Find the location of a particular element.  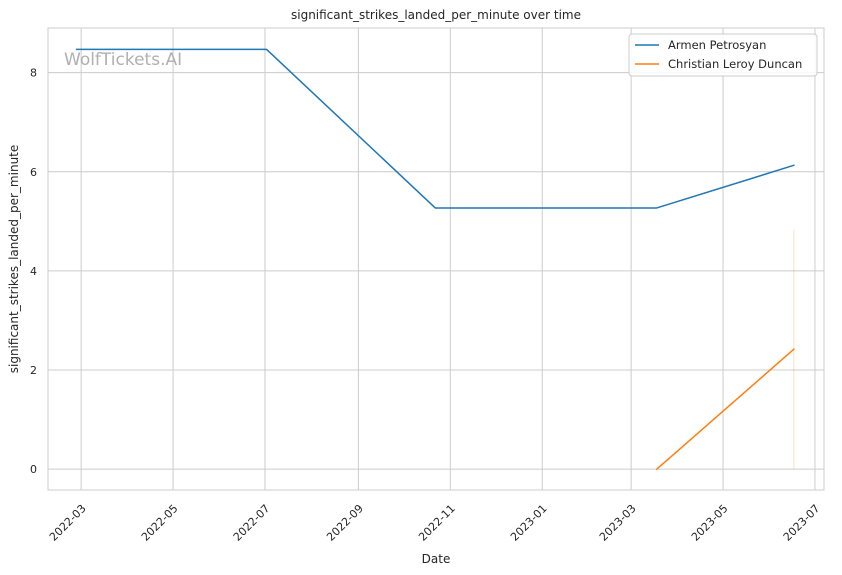

legend: Armen Petrosyan Christian Leroy Duncan is located at coordinates (723, 55).